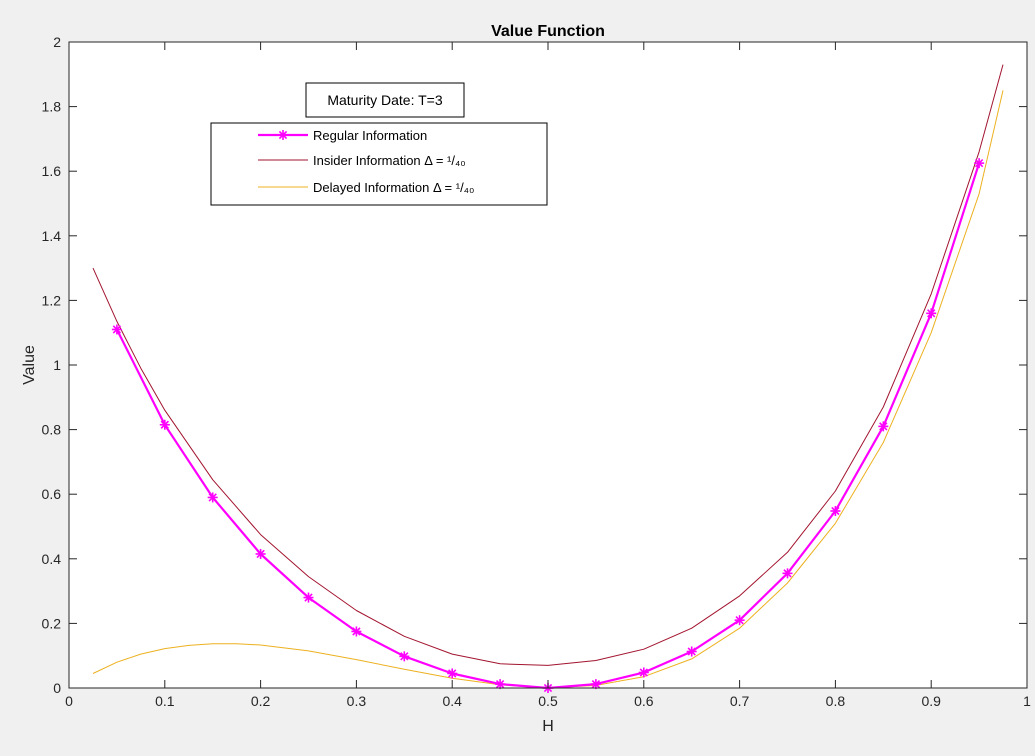 This screenshot has width=1035, height=756. Describe the element at coordinates (57, 365) in the screenshot. I see `y-tick-label: 1` at that location.